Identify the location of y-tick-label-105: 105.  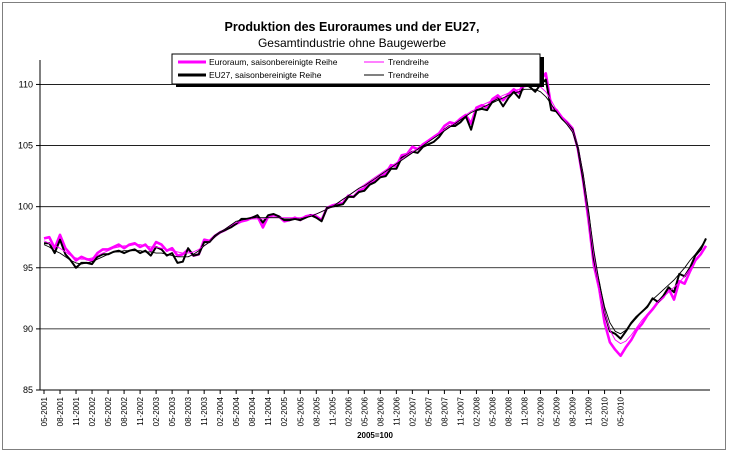
(25, 146).